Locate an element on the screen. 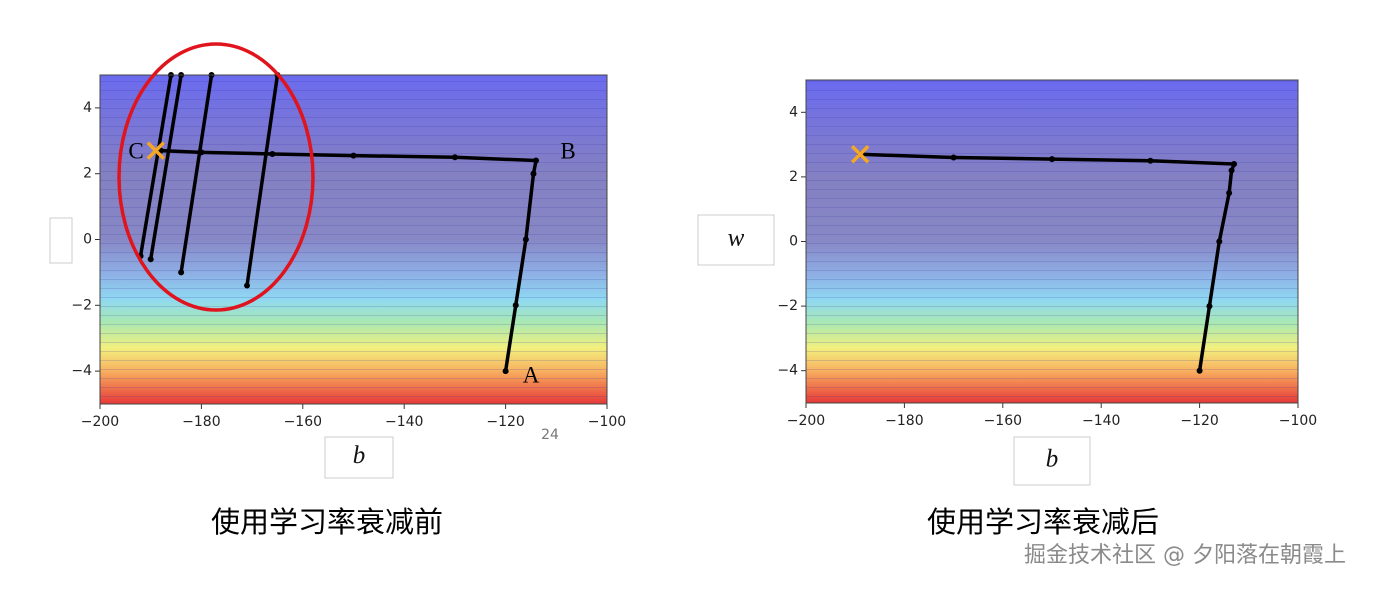  annotation: C is located at coordinates (135, 150).